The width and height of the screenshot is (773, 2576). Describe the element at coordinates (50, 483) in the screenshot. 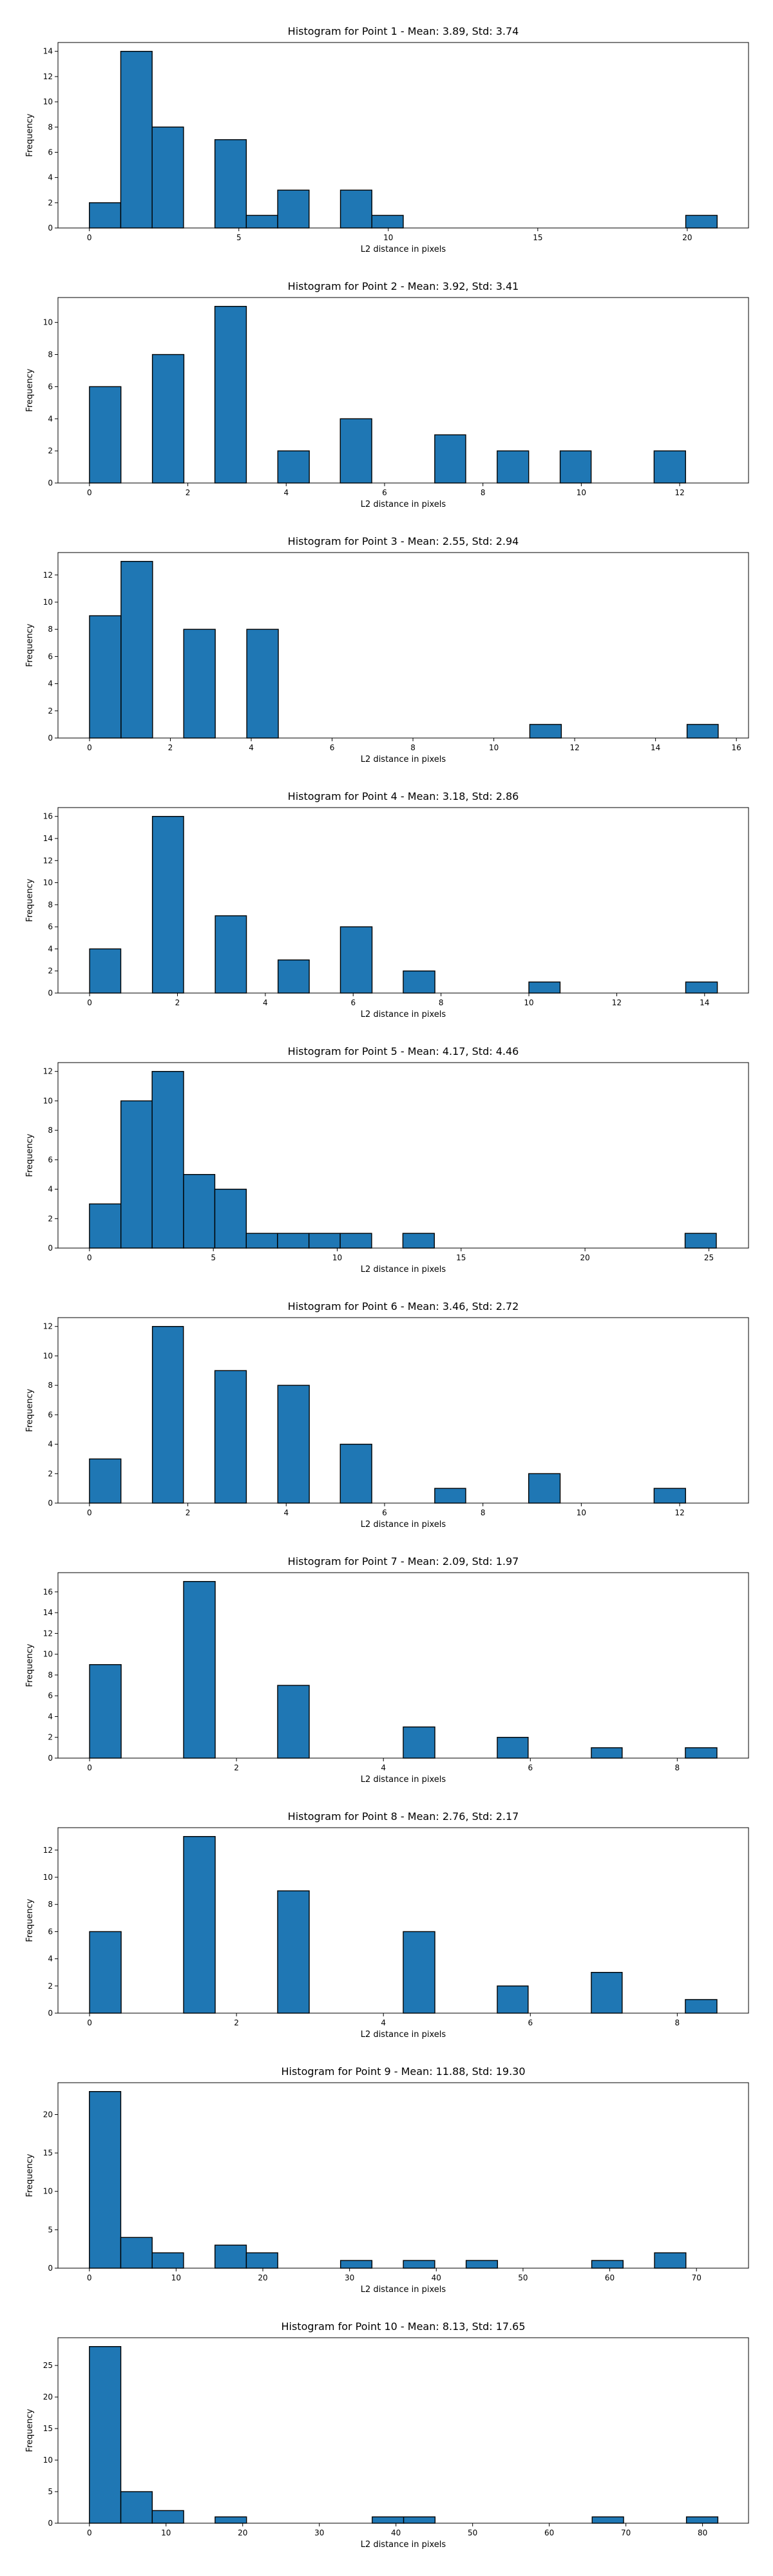

I see `y-tick-label: 0` at that location.